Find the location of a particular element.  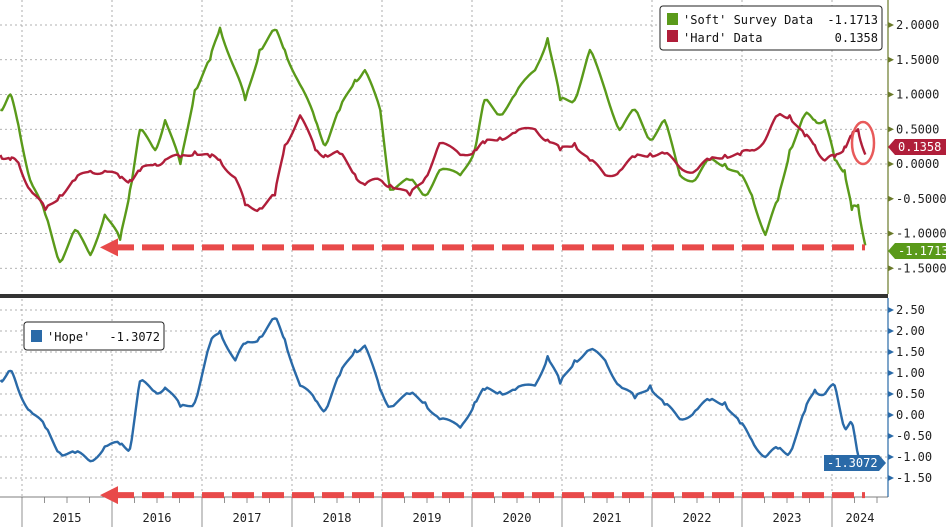

x-tick-label: 2018 is located at coordinates (337, 518).